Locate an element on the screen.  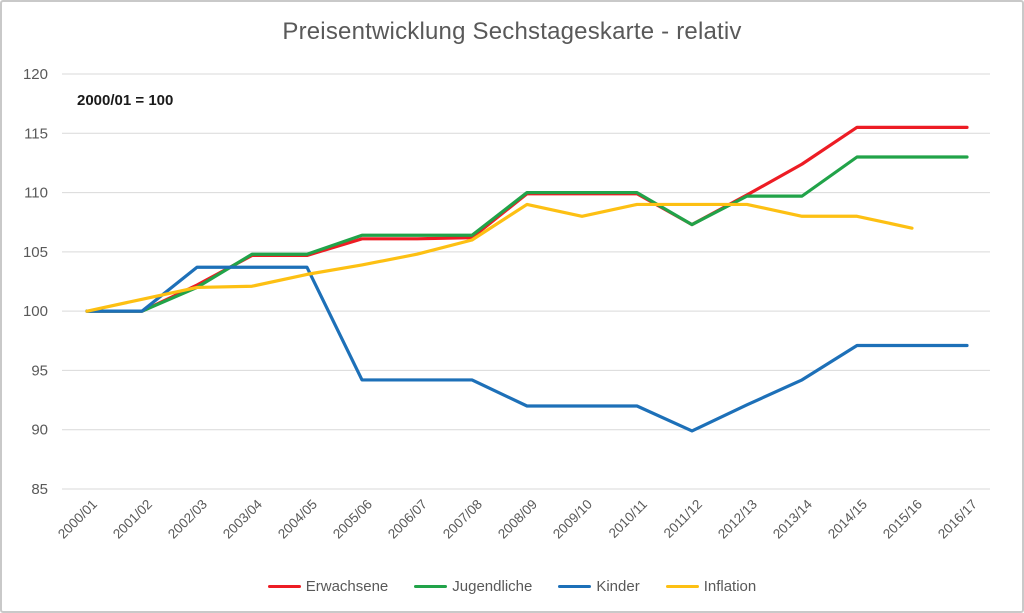
legend-swatch-kinder is located at coordinates (575, 586).